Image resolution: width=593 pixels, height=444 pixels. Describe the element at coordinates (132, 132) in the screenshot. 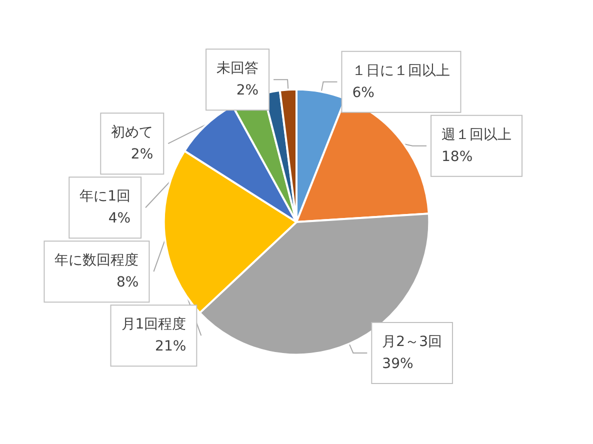

I see `slice-label: 初めて` at that location.